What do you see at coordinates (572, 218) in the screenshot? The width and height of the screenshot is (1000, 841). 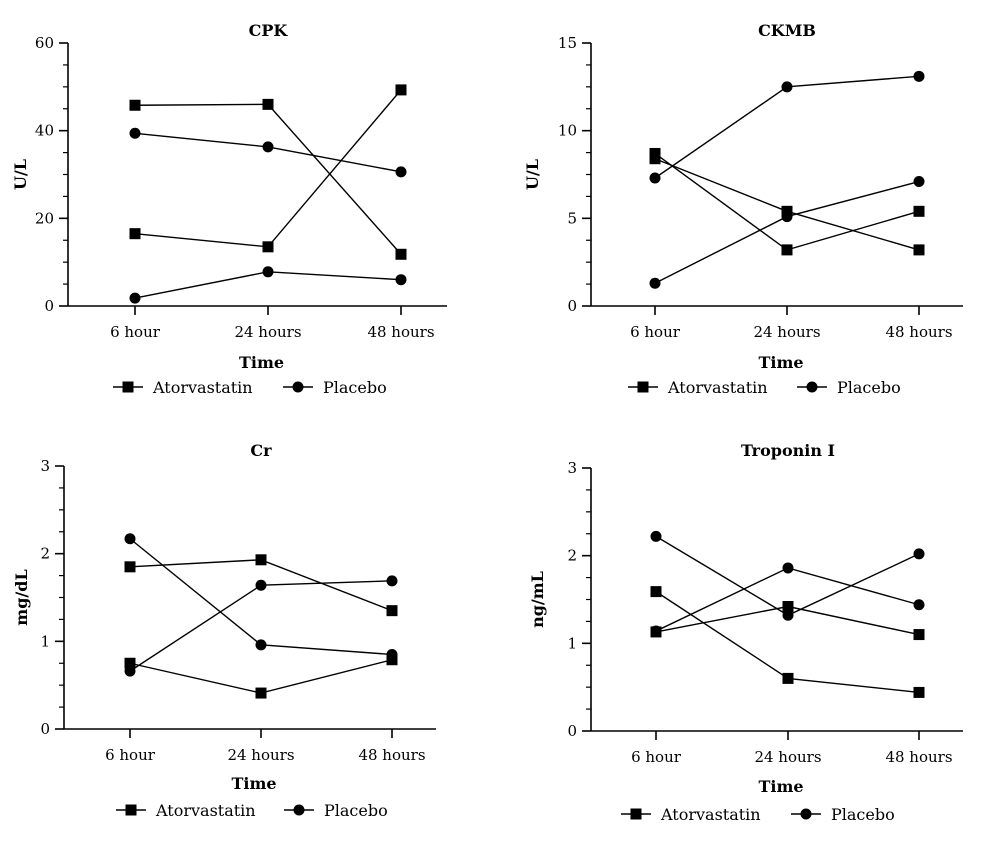 I see `y-tick-label: 5` at bounding box center [572, 218].